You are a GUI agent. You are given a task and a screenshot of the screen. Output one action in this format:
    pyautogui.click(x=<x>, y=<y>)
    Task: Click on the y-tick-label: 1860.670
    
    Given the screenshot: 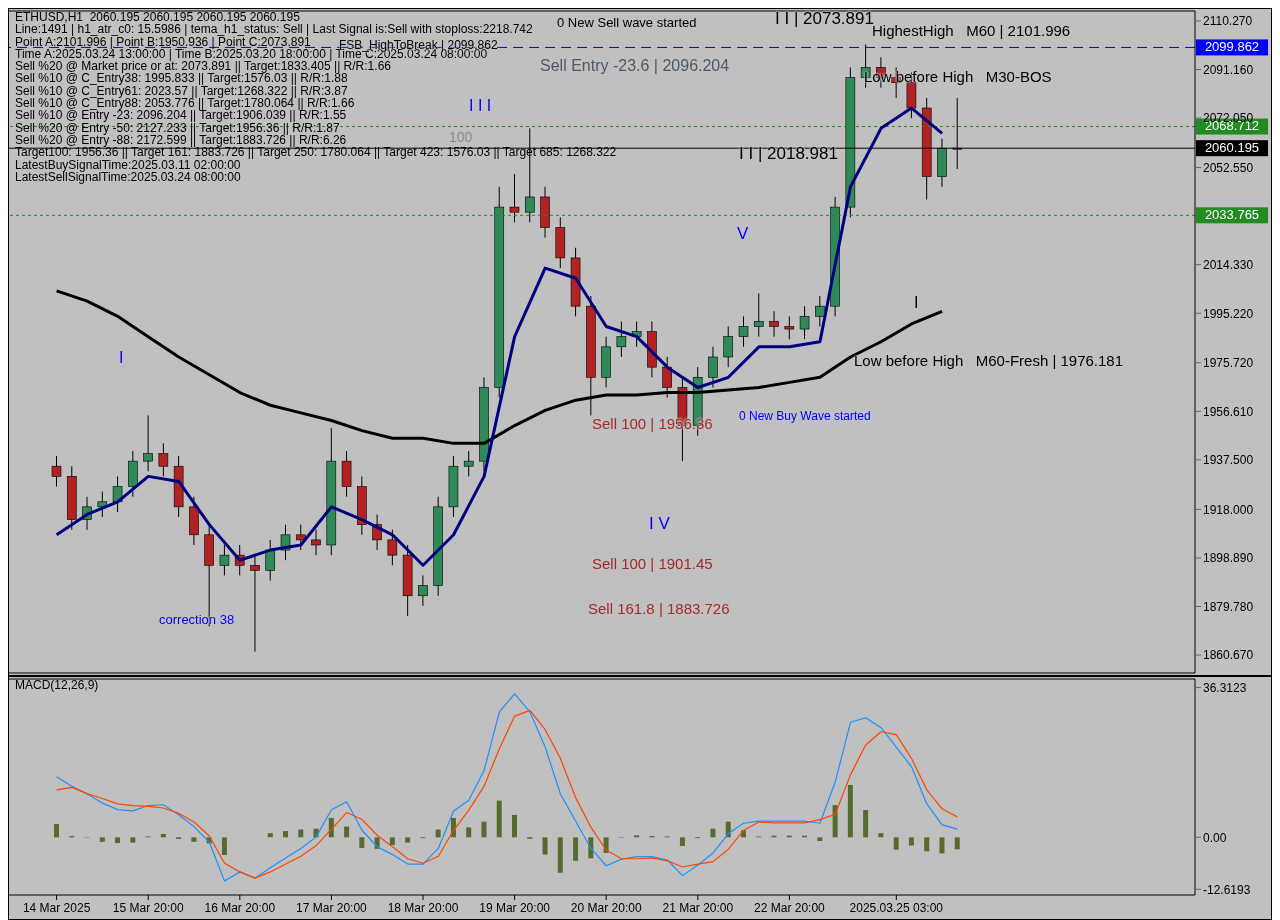 What is the action you would take?
    pyautogui.click(x=1228, y=655)
    